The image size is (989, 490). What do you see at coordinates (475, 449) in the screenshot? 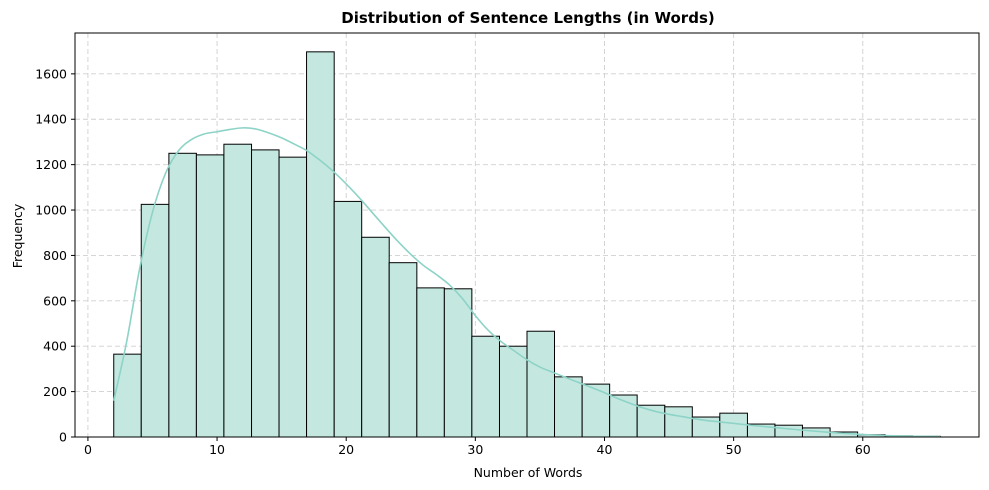
I see `x-tick-label: 30` at bounding box center [475, 449].